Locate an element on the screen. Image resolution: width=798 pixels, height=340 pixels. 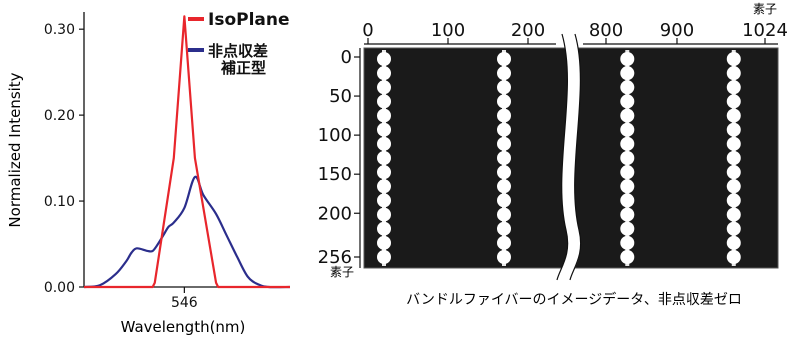
left-axis: 0 50 100 150 200 256 is located at coordinates (339, 157).